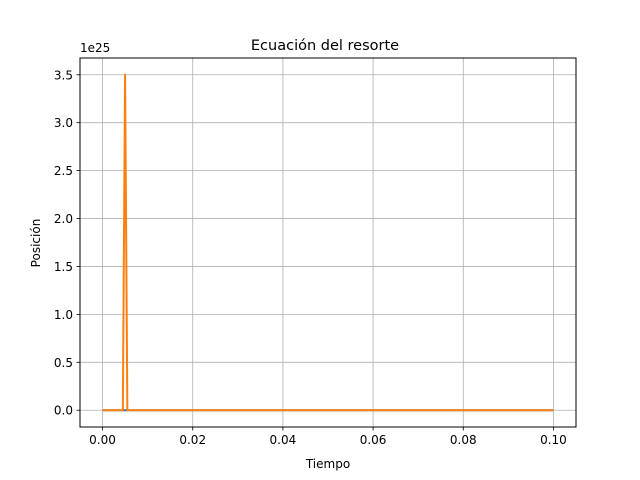  What do you see at coordinates (67, 243) in the screenshot?
I see `y-axis: 0.0 0.5 1.0 1.5 2.0 2.5 3.0 3.5` at bounding box center [67, 243].